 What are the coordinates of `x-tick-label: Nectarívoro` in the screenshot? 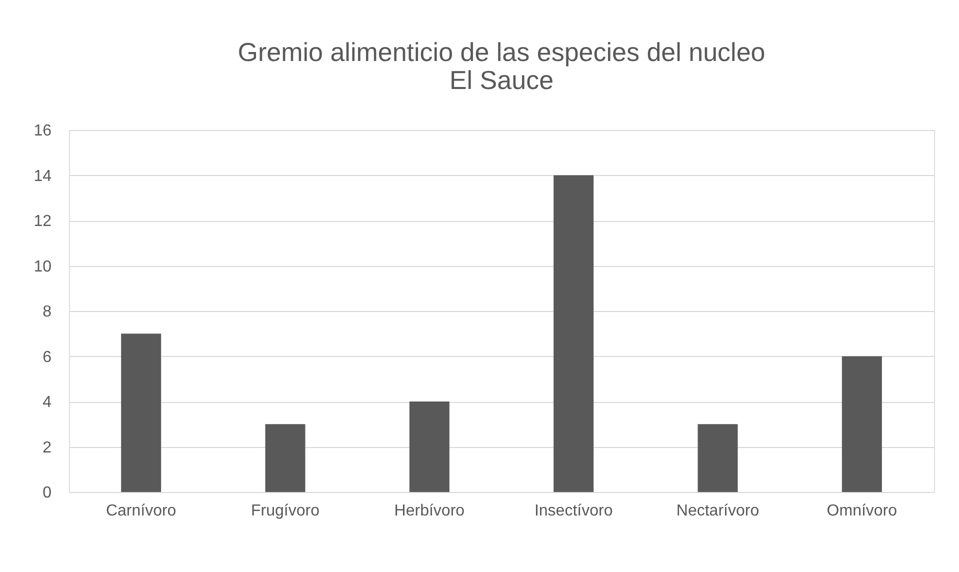 It's located at (718, 511).